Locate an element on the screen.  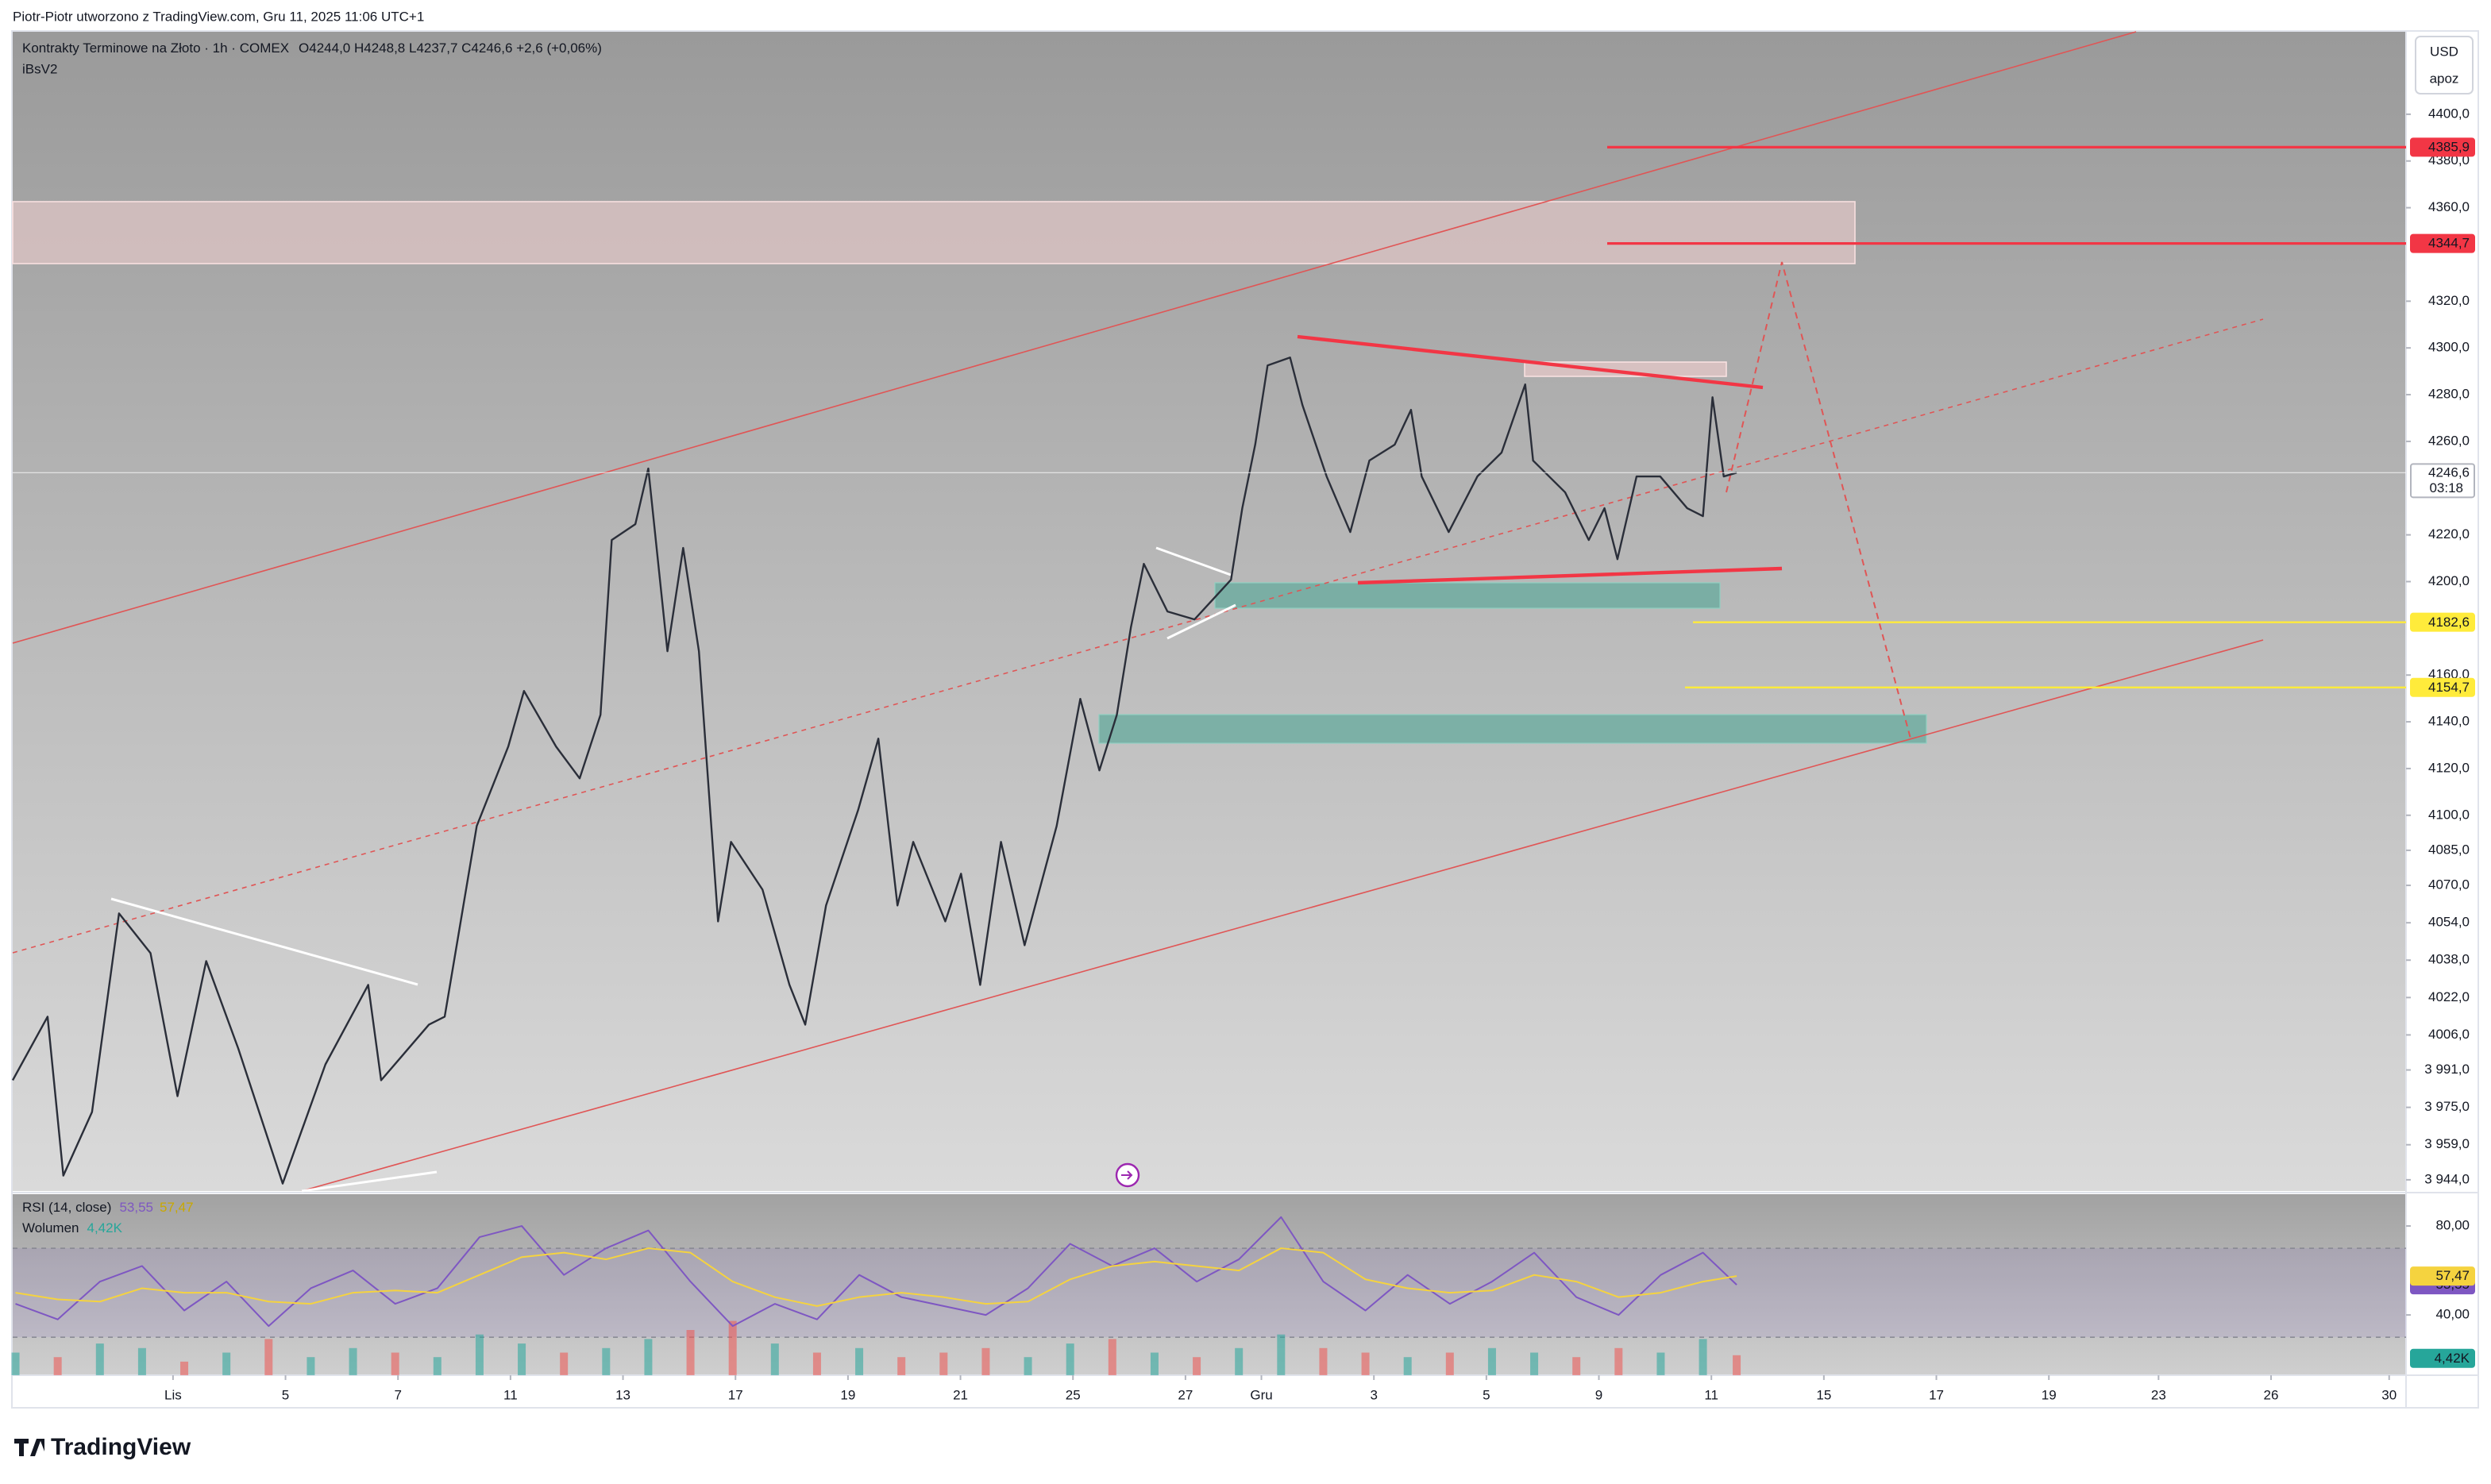
y-tick-label: 40,00 is located at coordinates (2452, 1315).